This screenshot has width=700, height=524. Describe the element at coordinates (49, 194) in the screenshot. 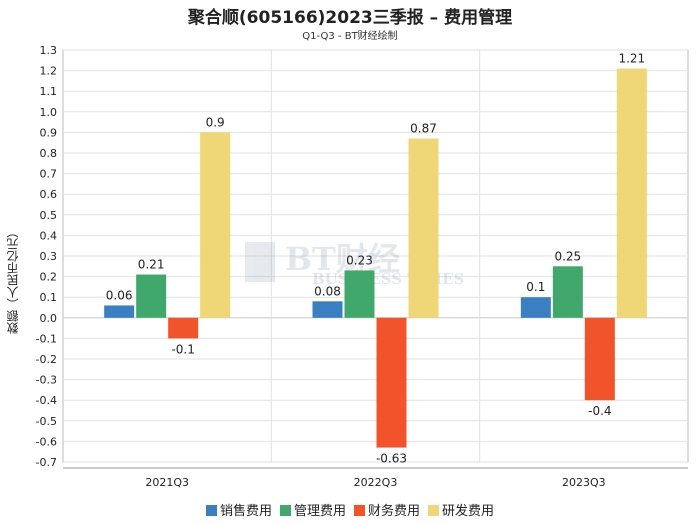

I see `y-tick-label: 0.6` at that location.